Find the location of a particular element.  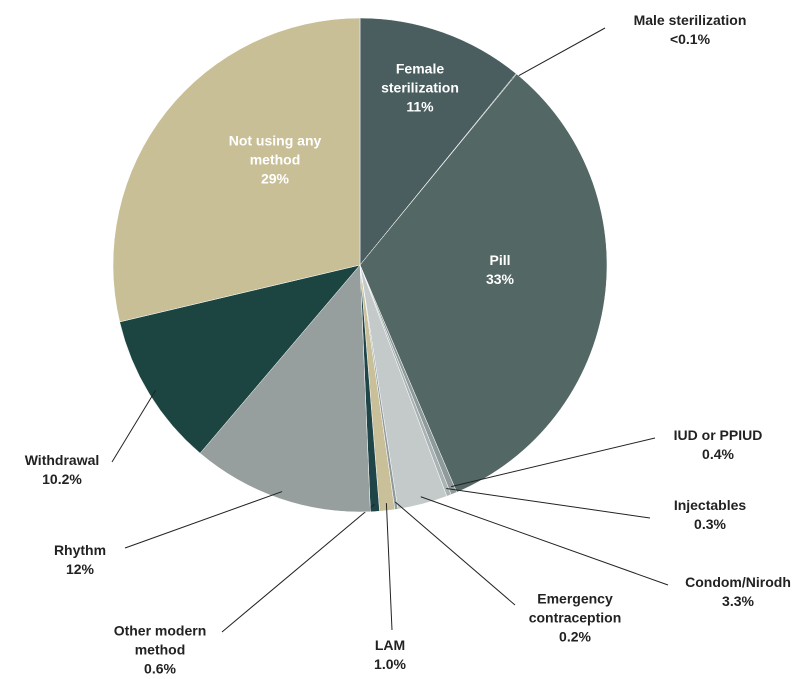

slice-name: Injectables is located at coordinates (710, 505).